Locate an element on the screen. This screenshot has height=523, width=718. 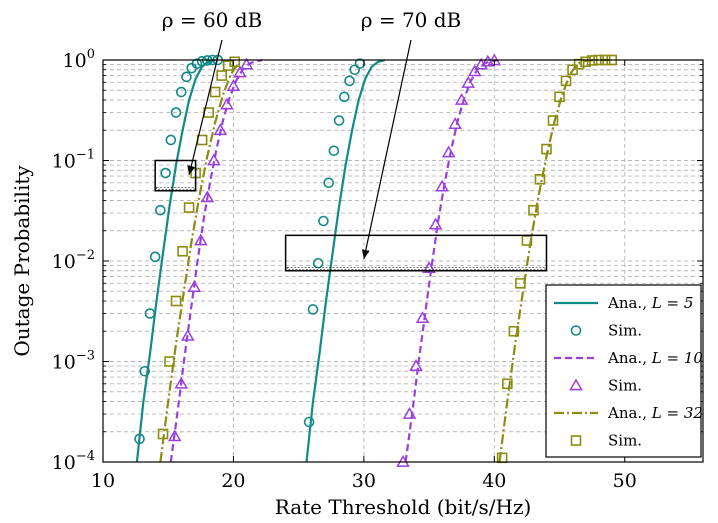
annotation-box-inner-rho70 is located at coordinates (416, 268).